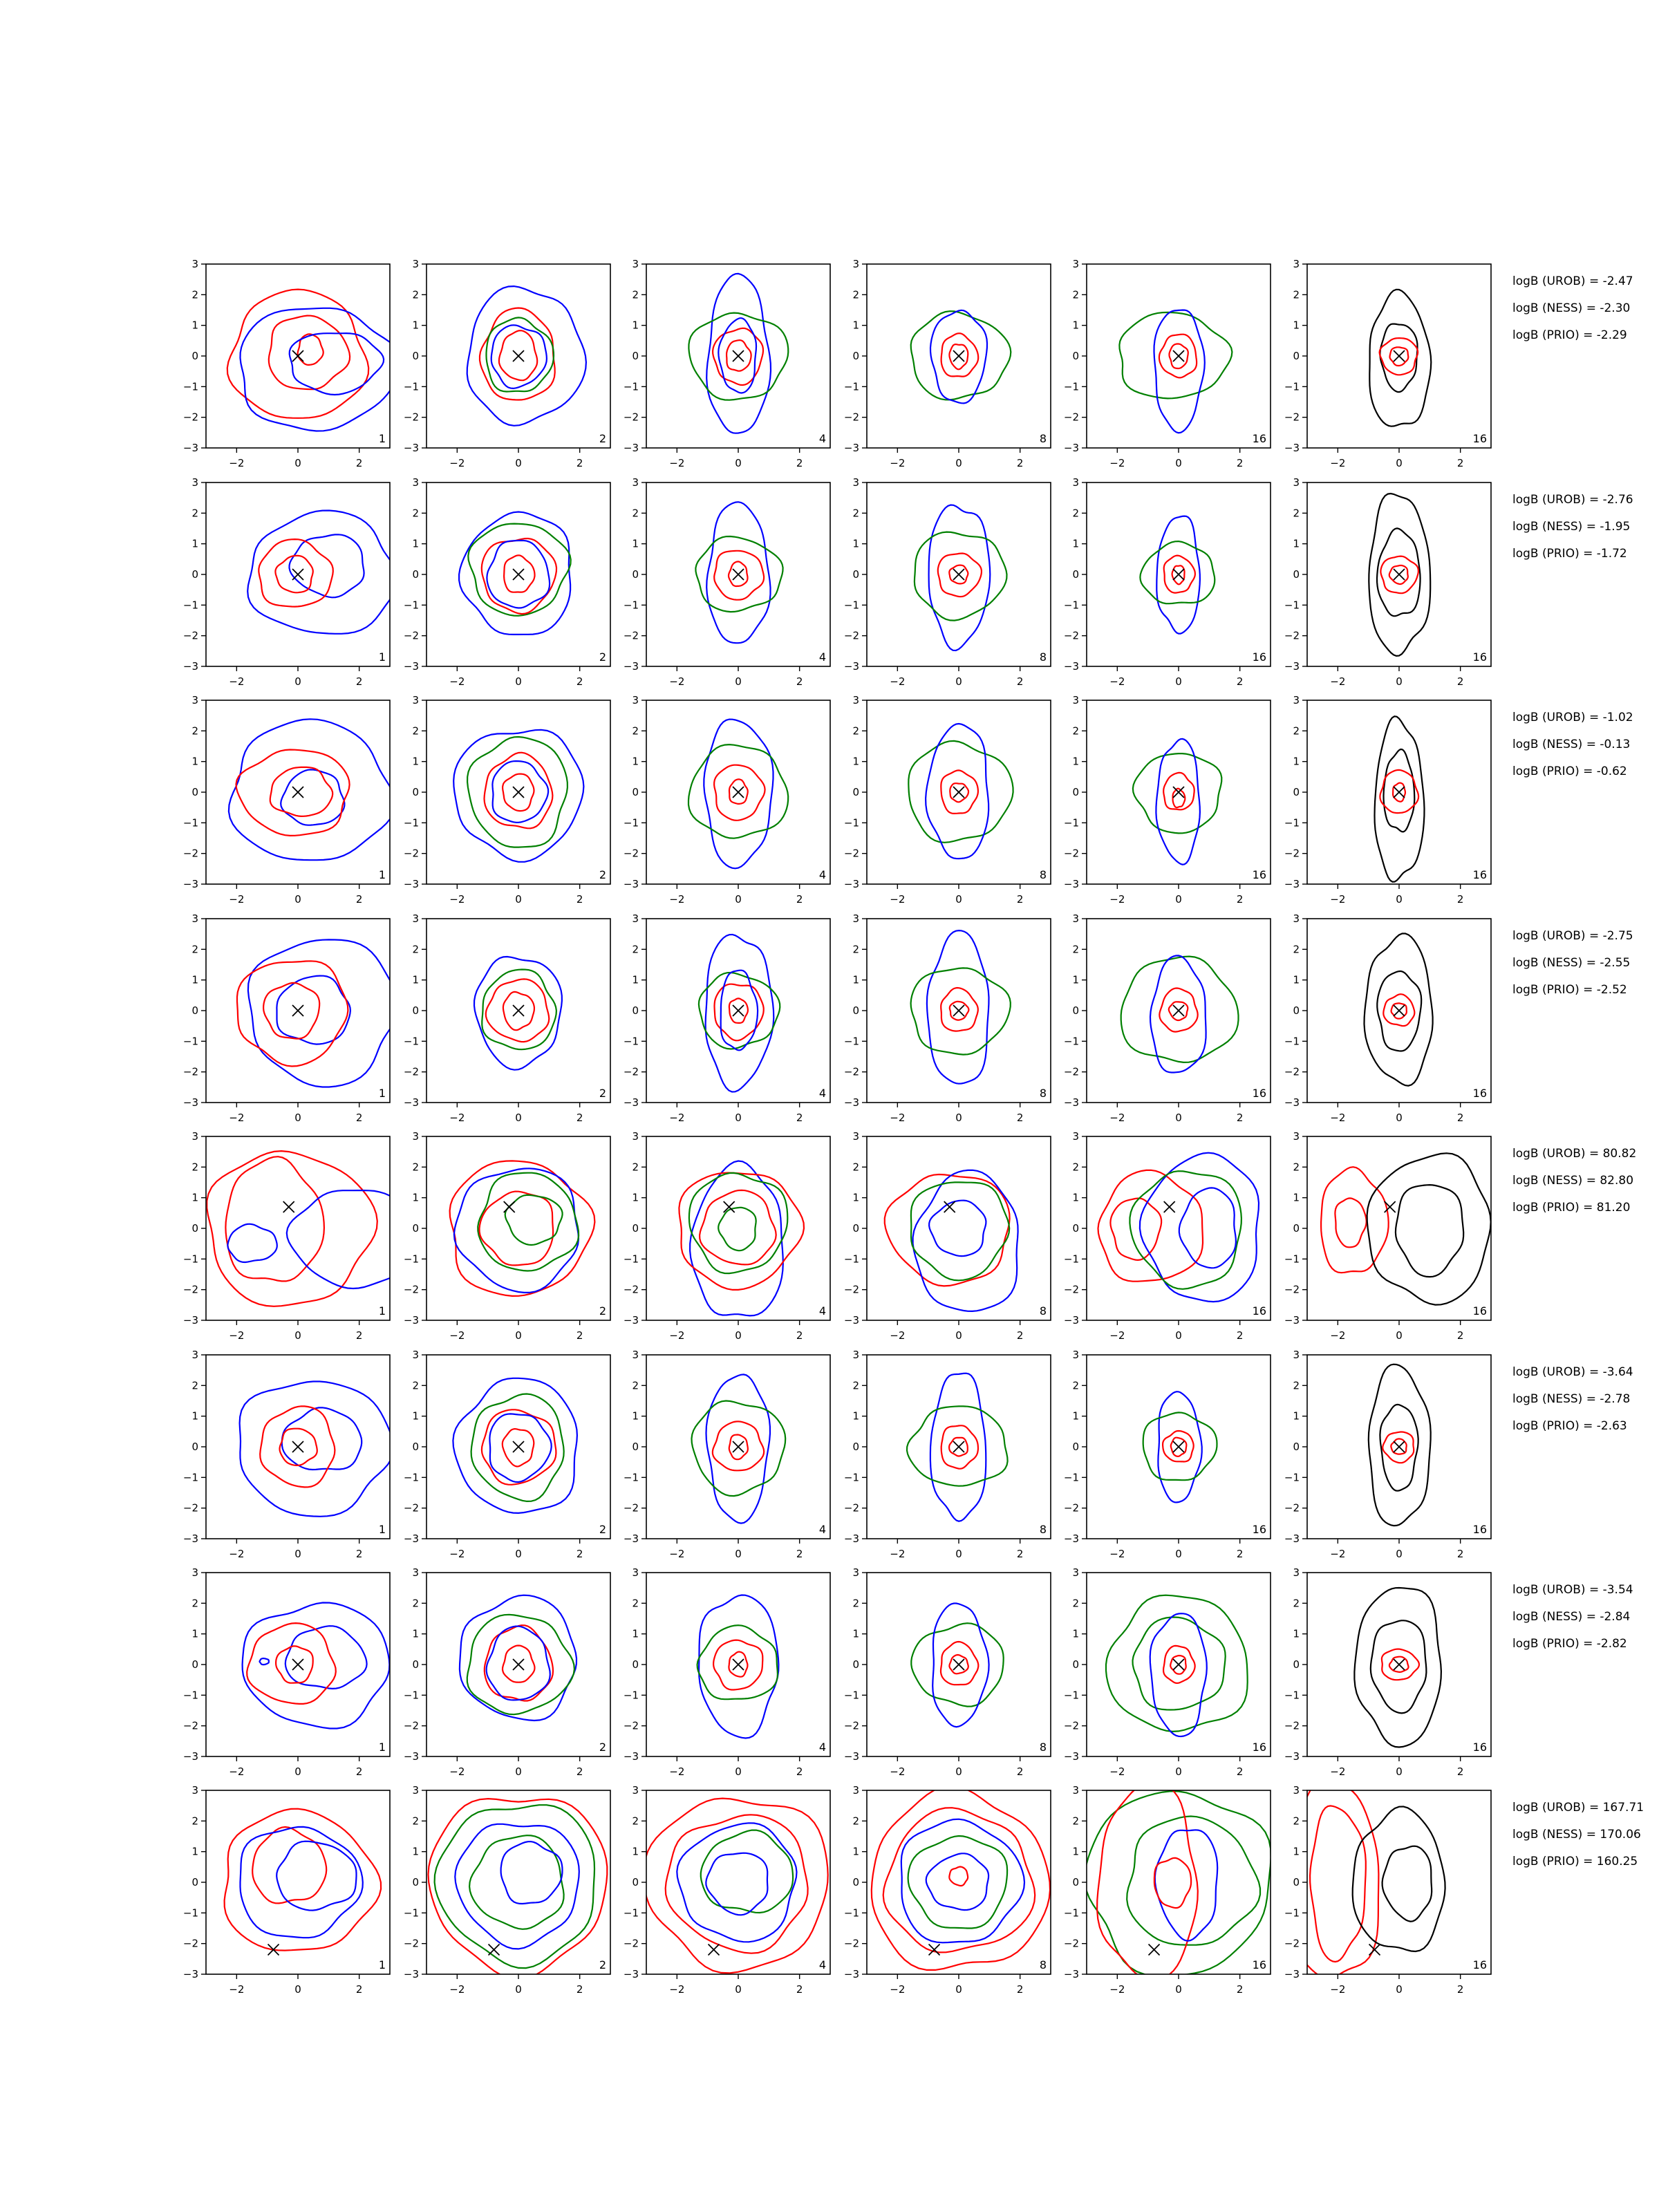 The width and height of the screenshot is (1659, 2212). I want to click on contour-line-black, so click(1399, 1011).